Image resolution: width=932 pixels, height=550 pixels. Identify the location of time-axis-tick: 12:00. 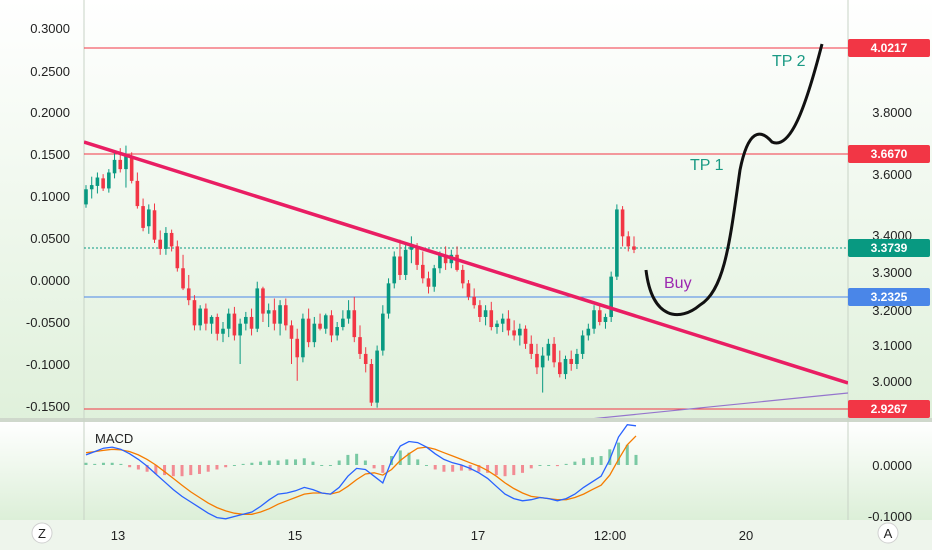
(610, 535).